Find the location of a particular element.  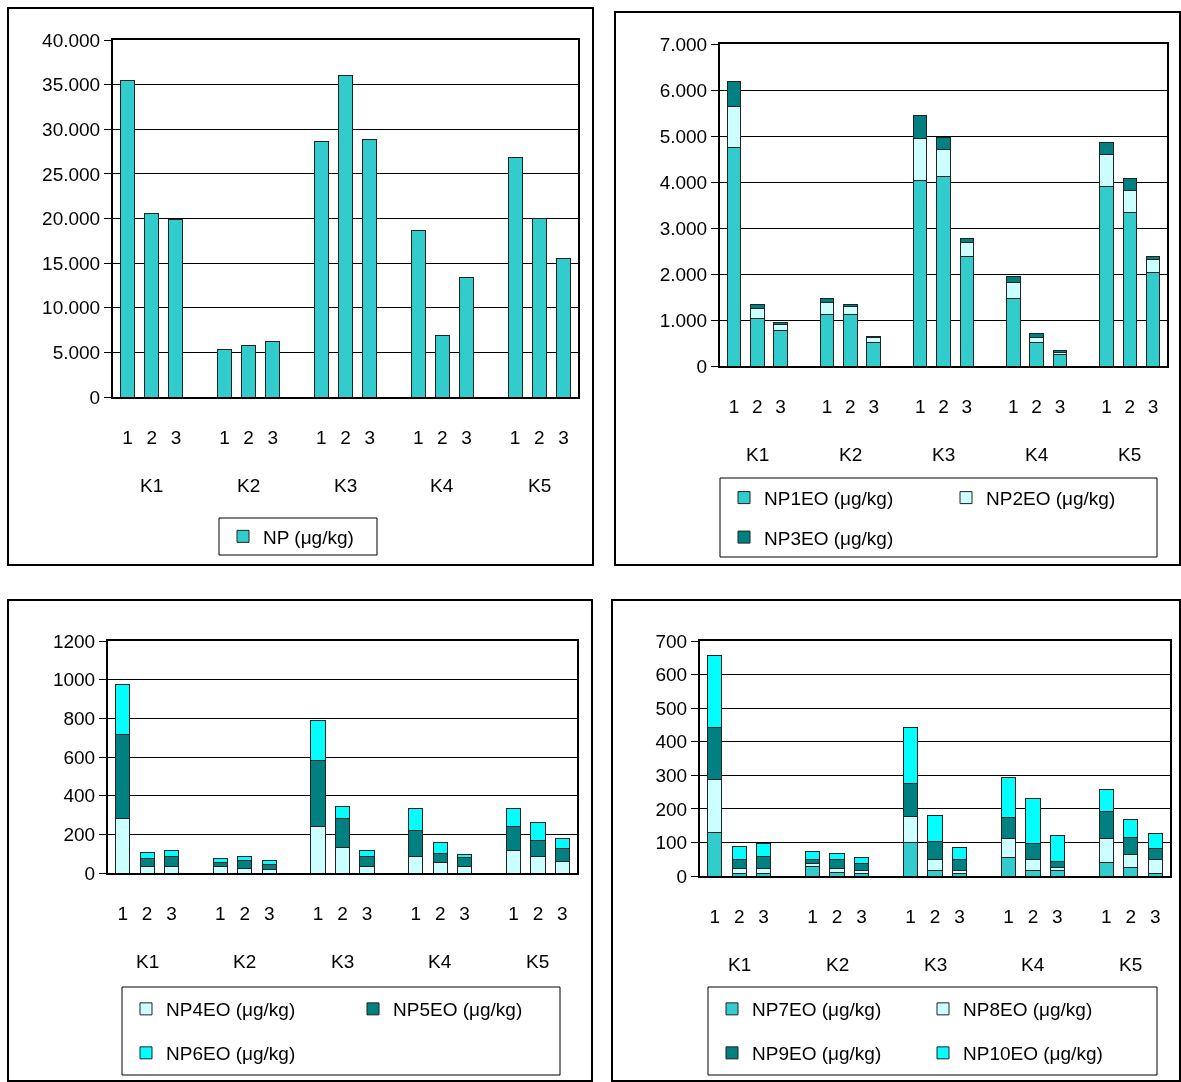

legend-label: NP8EO (μg/kg) is located at coordinates (1028, 1010).